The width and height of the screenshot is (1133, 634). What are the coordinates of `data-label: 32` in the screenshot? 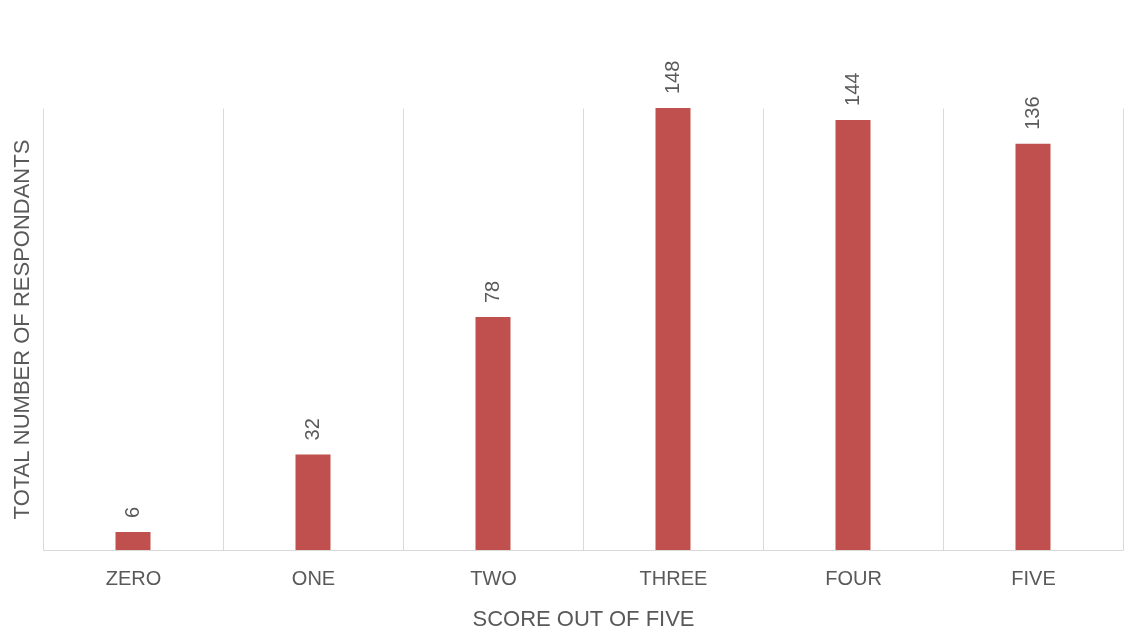 It's located at (312, 429).